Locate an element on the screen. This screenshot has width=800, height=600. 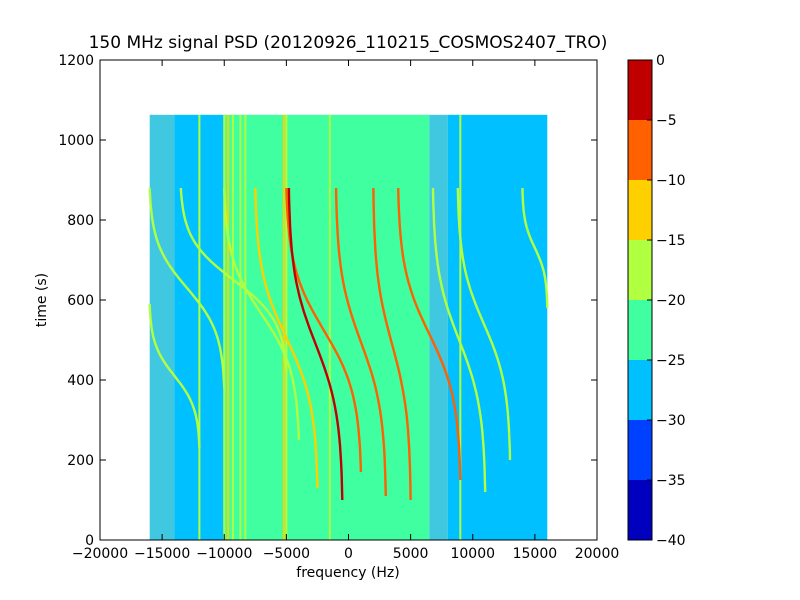
colorbar-tick-label: −30 is located at coordinates (671, 421).